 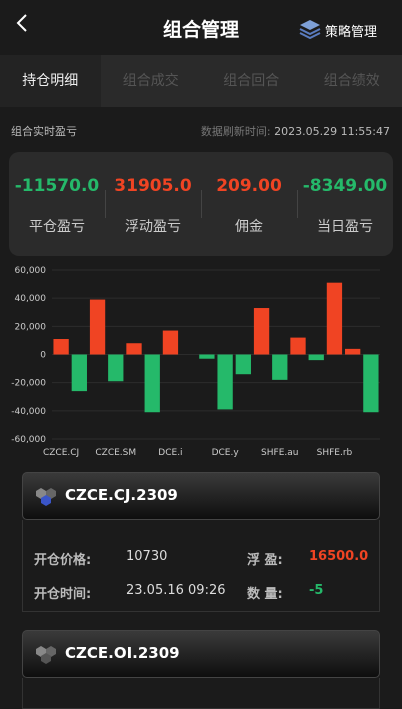 What do you see at coordinates (28, 384) in the screenshot?
I see `y-tick-label: -20,000` at bounding box center [28, 384].